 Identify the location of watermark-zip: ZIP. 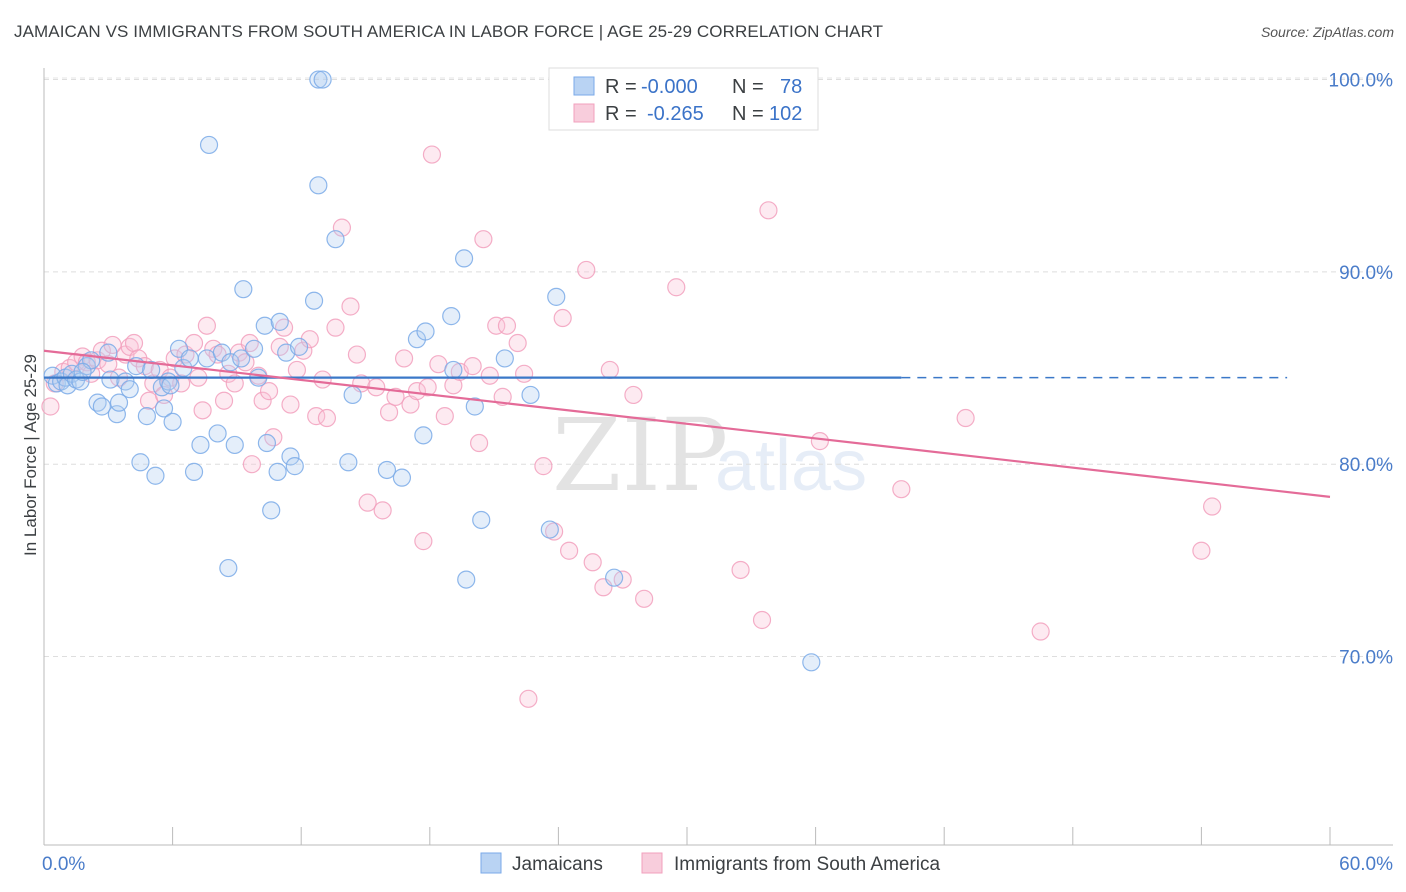
(640, 455).